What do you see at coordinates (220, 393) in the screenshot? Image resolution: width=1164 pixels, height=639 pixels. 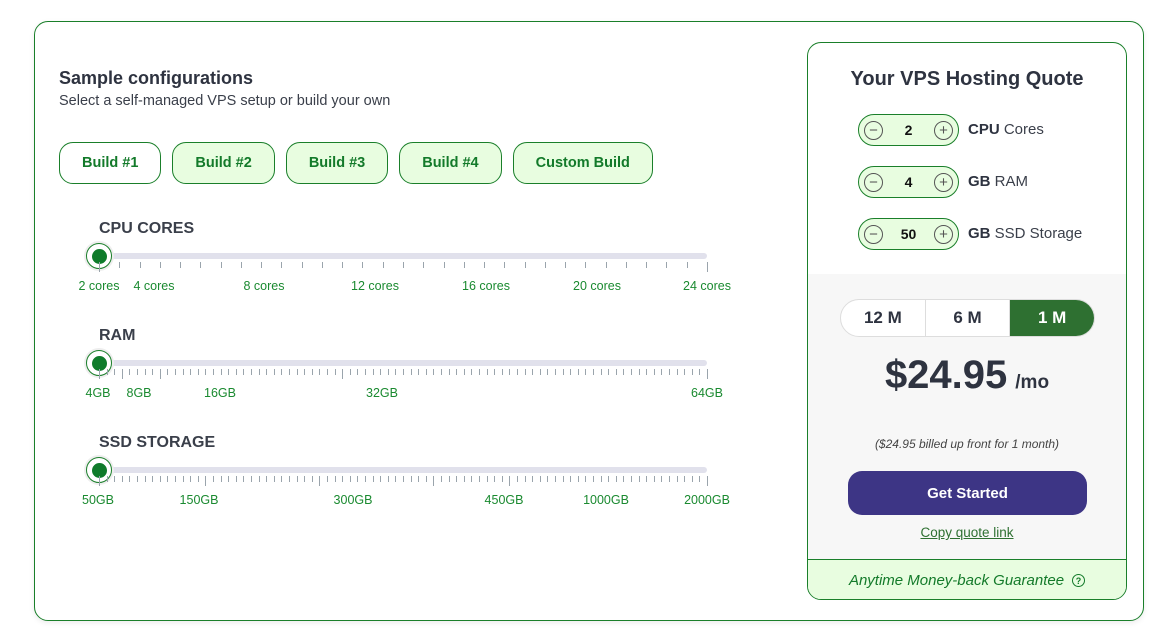 I see `ram-tick-label: 16GB` at bounding box center [220, 393].